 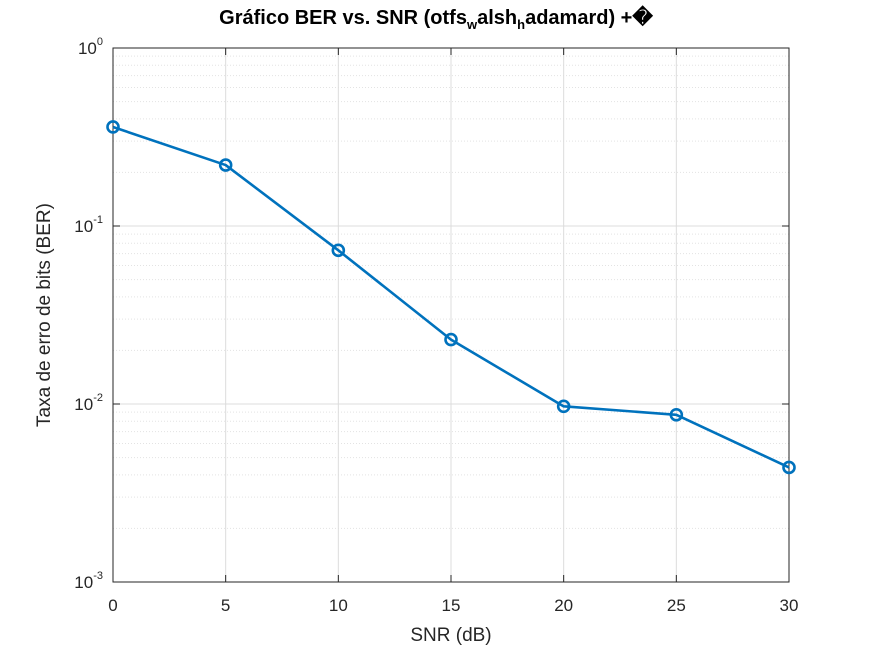 I want to click on title-part-1: Gráfico BER vs. SNR (otfs, so click(x=343, y=18).